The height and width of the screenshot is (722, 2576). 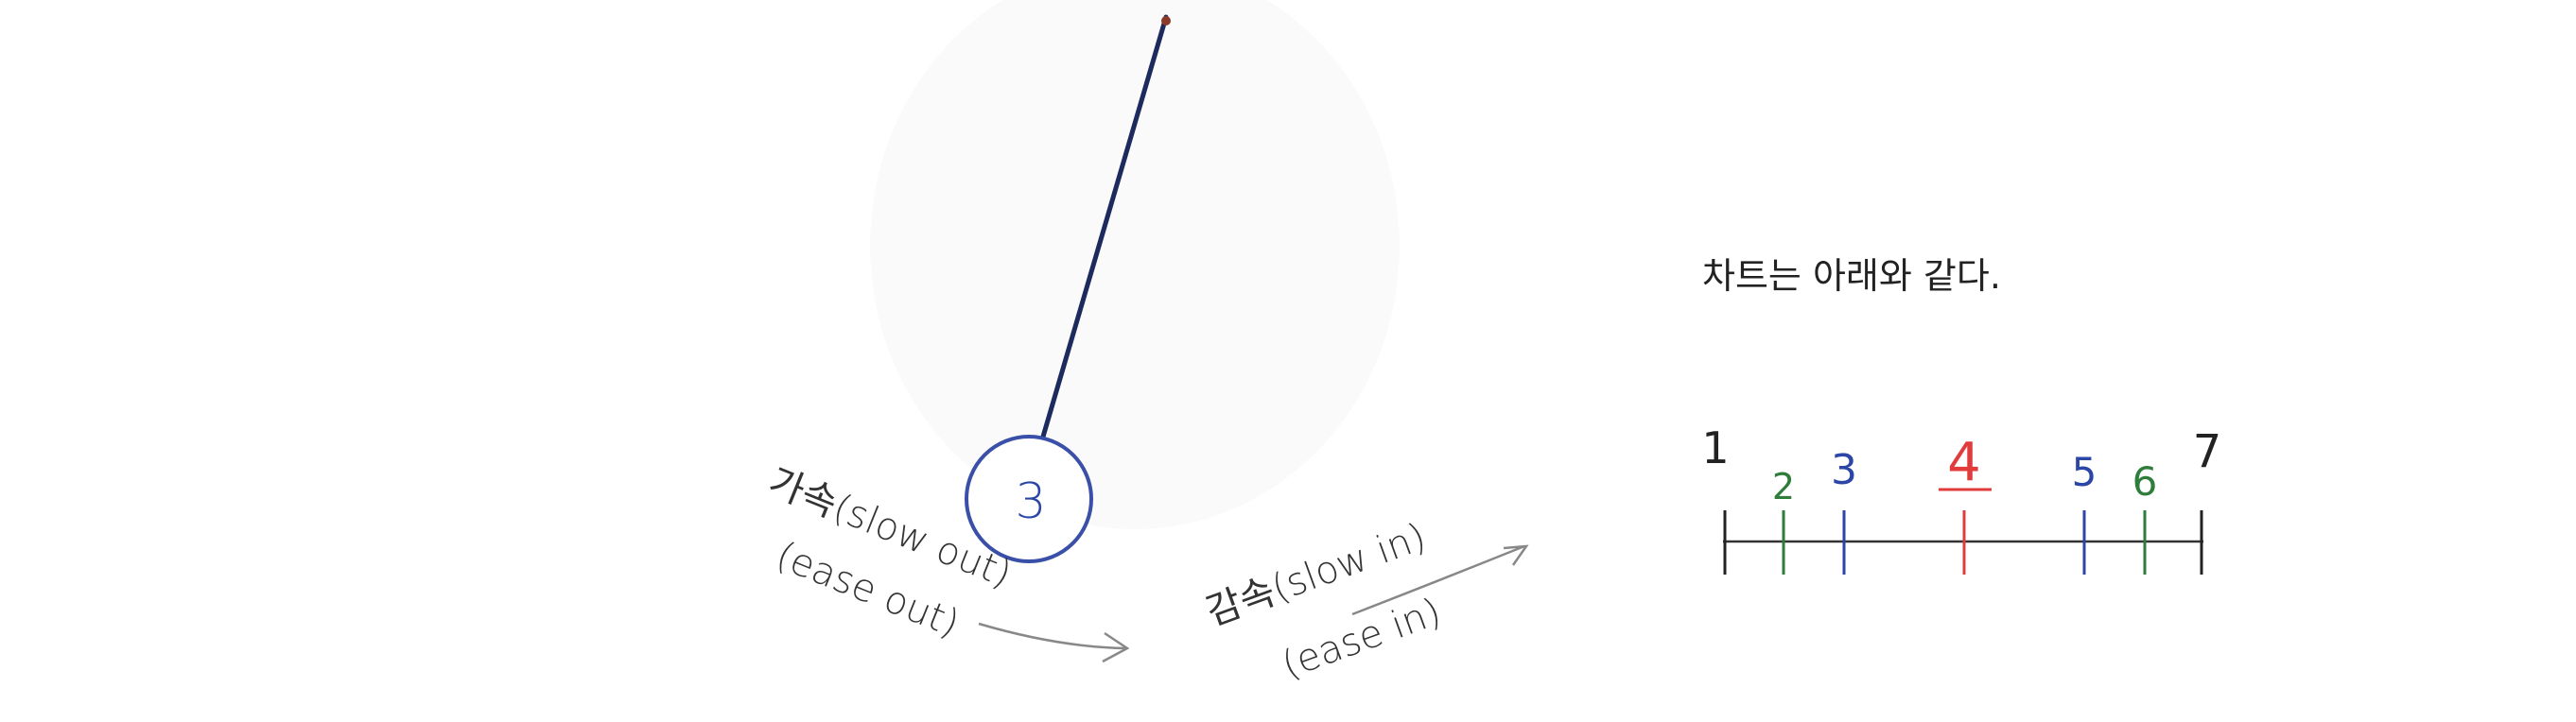 I want to click on timing-tick-label-1: 1, so click(x=1715, y=448).